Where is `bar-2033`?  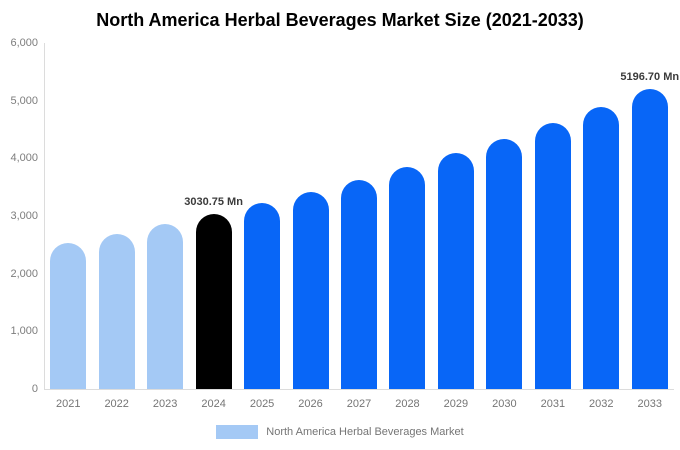 bar-2033 is located at coordinates (649, 239).